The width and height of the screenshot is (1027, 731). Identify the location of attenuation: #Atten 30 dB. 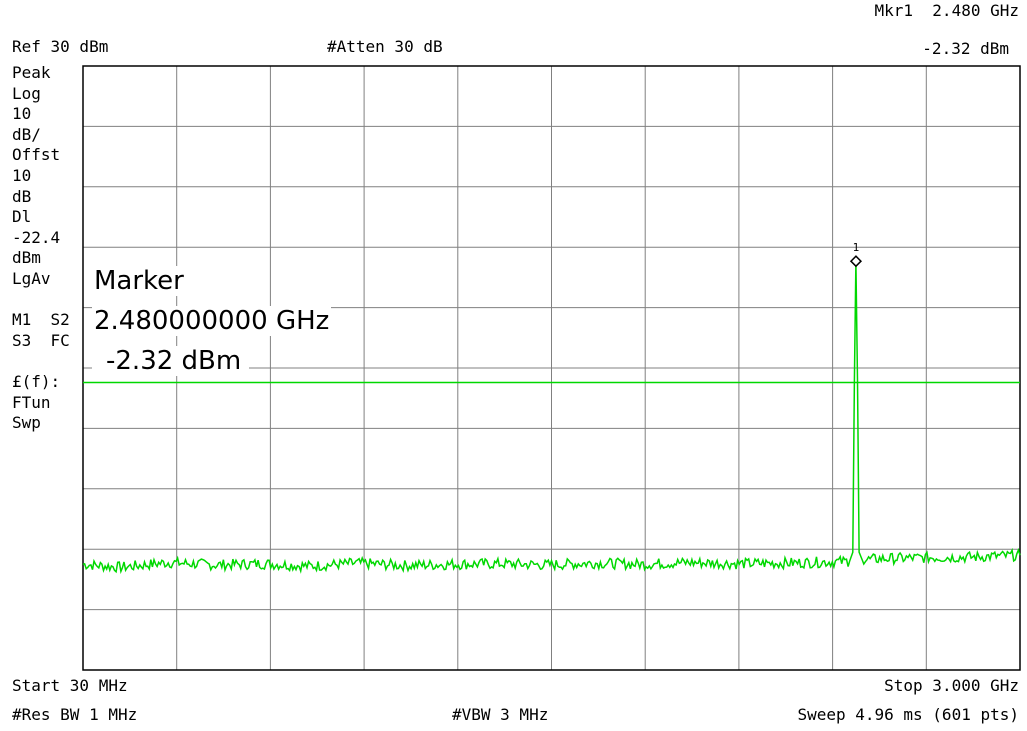
(385, 46).